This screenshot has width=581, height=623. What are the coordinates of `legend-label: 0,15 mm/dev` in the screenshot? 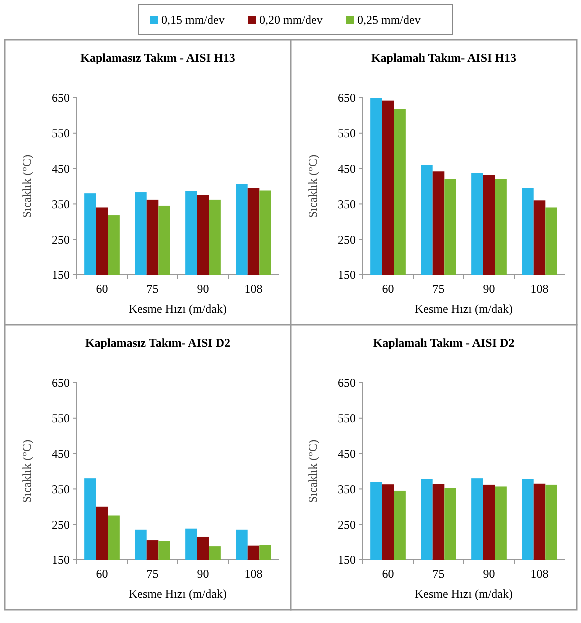 It's located at (193, 20).